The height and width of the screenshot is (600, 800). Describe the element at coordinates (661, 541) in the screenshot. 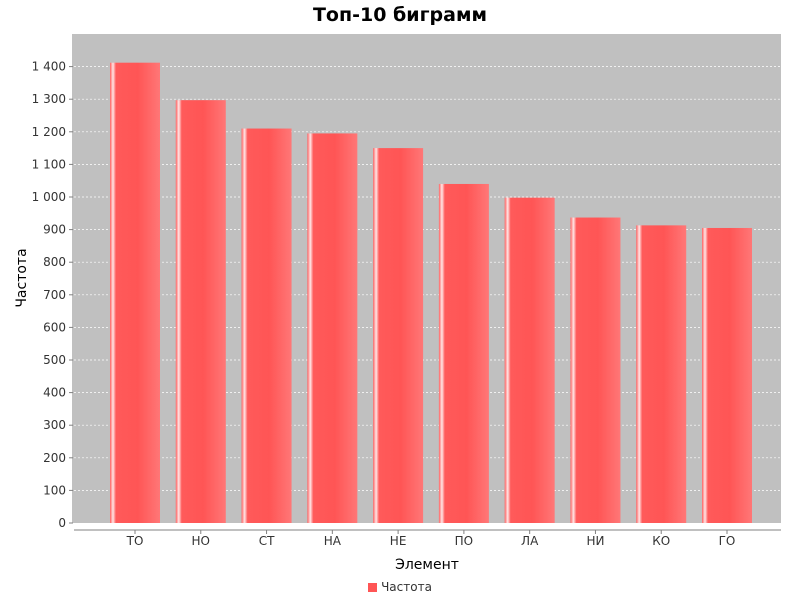

I see `x-tick-label: КО` at that location.